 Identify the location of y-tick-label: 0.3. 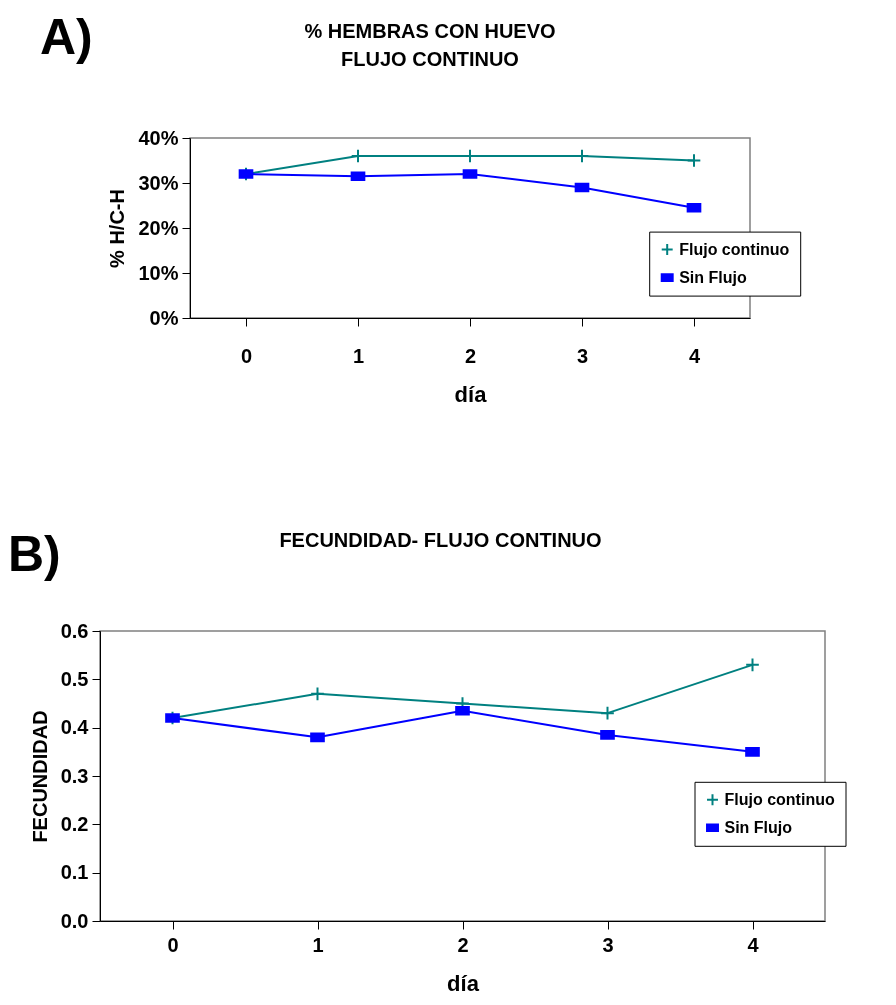
(74, 775).